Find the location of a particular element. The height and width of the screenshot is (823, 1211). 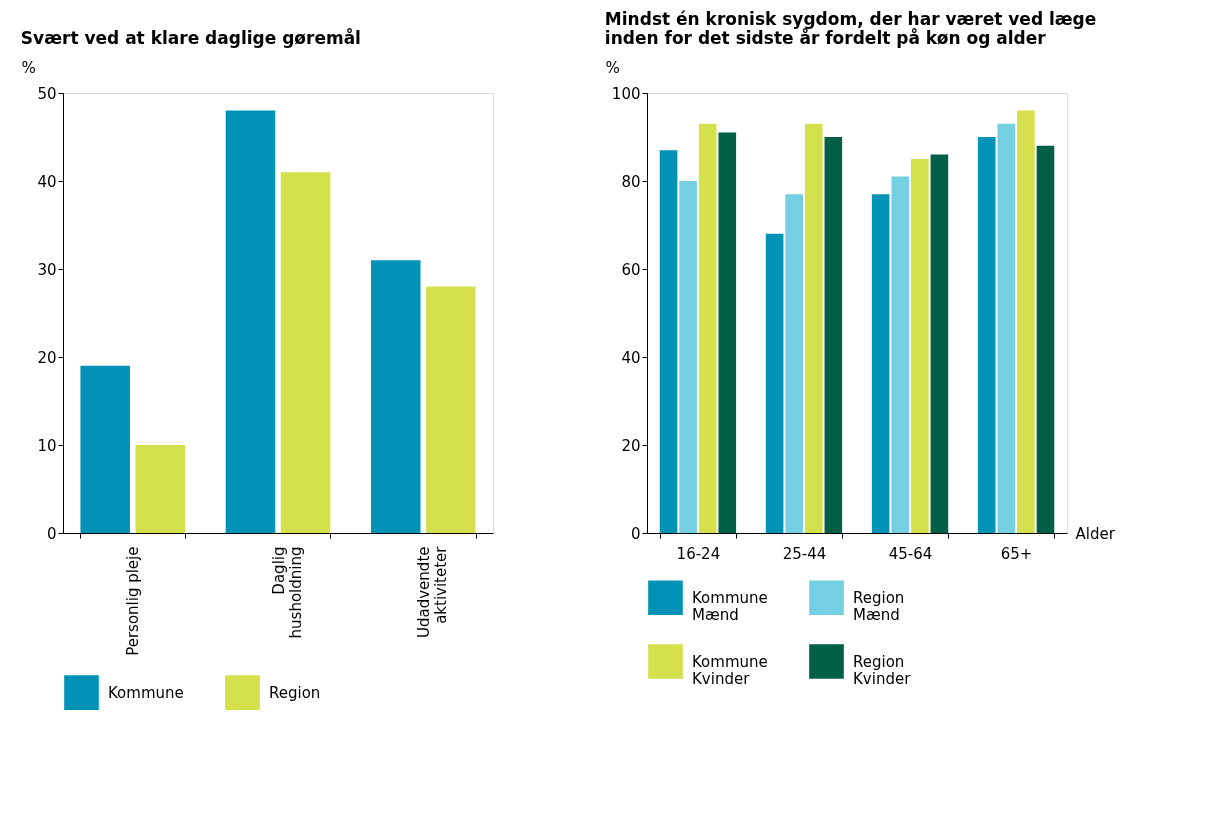

y-tick-label: 80 is located at coordinates (631, 181).